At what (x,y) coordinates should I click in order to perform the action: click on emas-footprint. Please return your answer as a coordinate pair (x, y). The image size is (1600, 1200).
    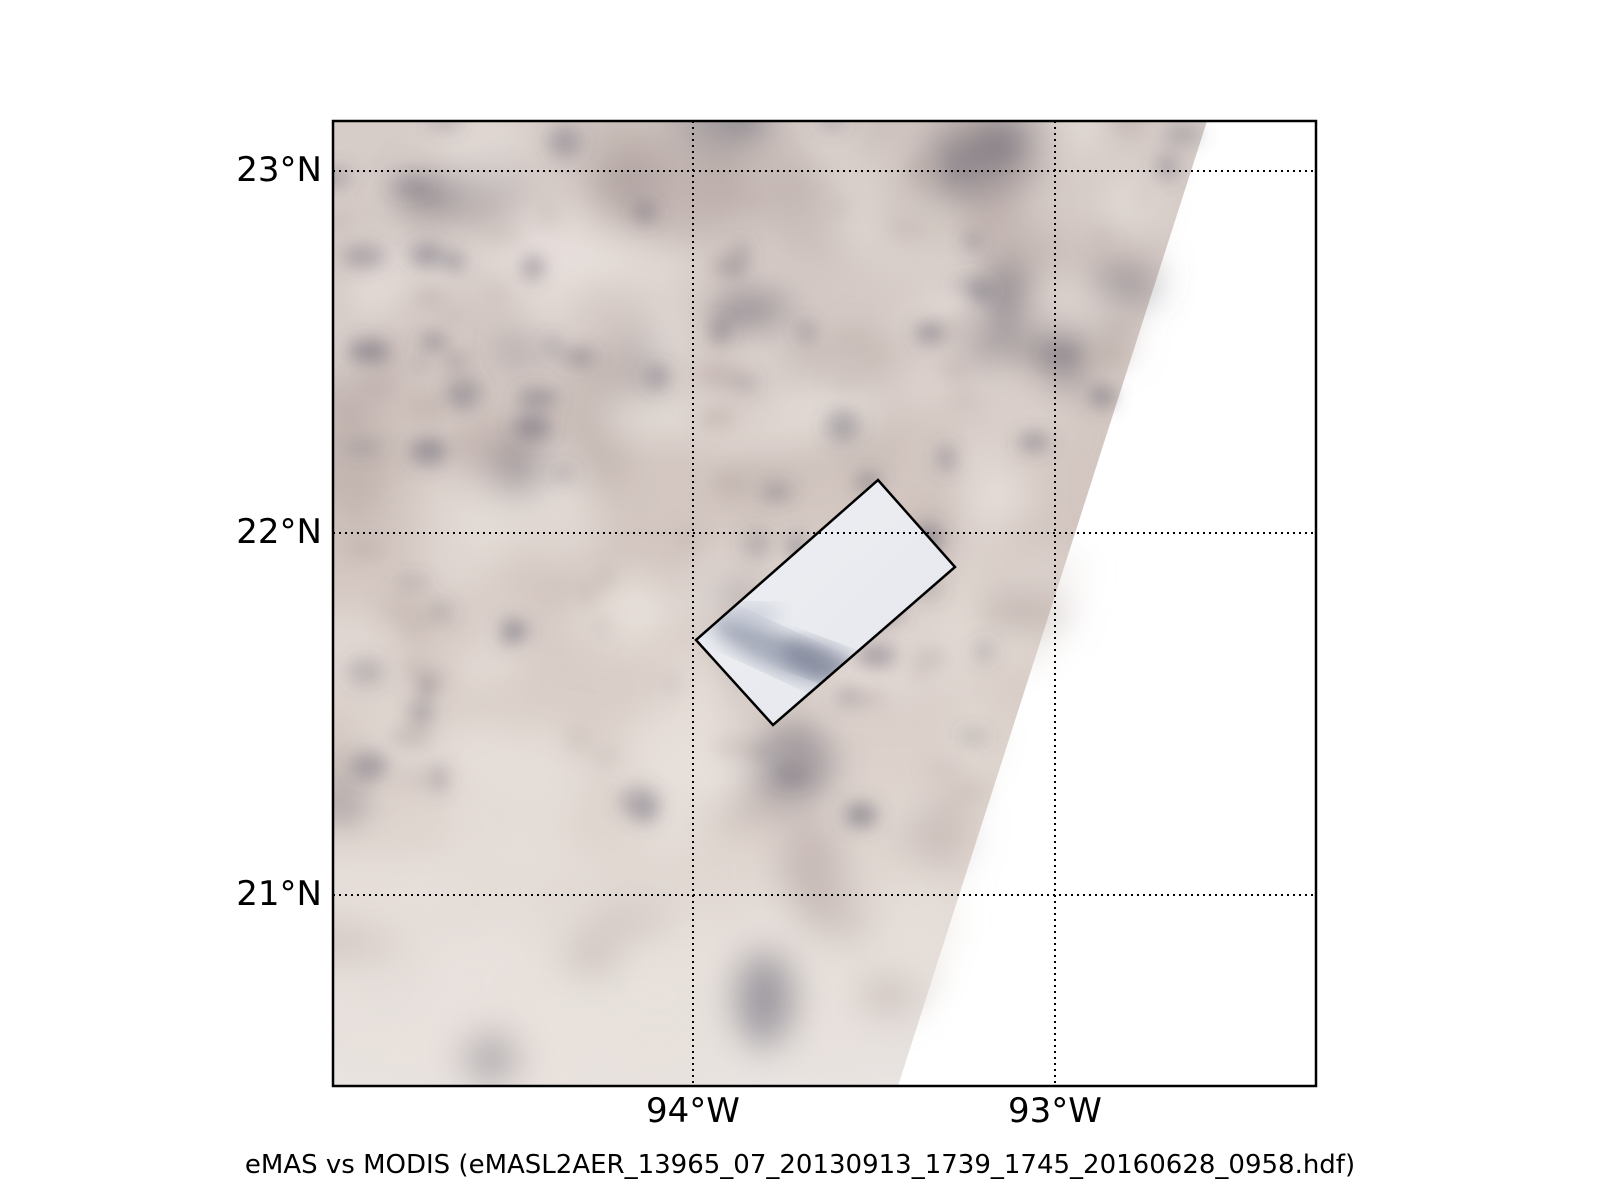
    Looking at the image, I should click on (825, 602).